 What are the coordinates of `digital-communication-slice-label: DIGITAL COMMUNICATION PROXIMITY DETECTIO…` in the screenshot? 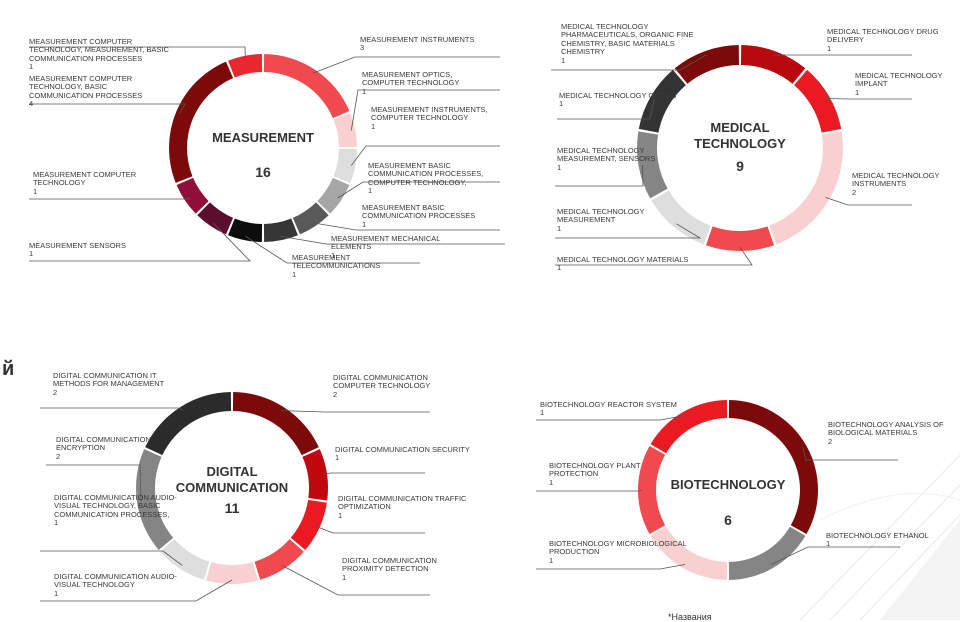 It's located at (409, 569).